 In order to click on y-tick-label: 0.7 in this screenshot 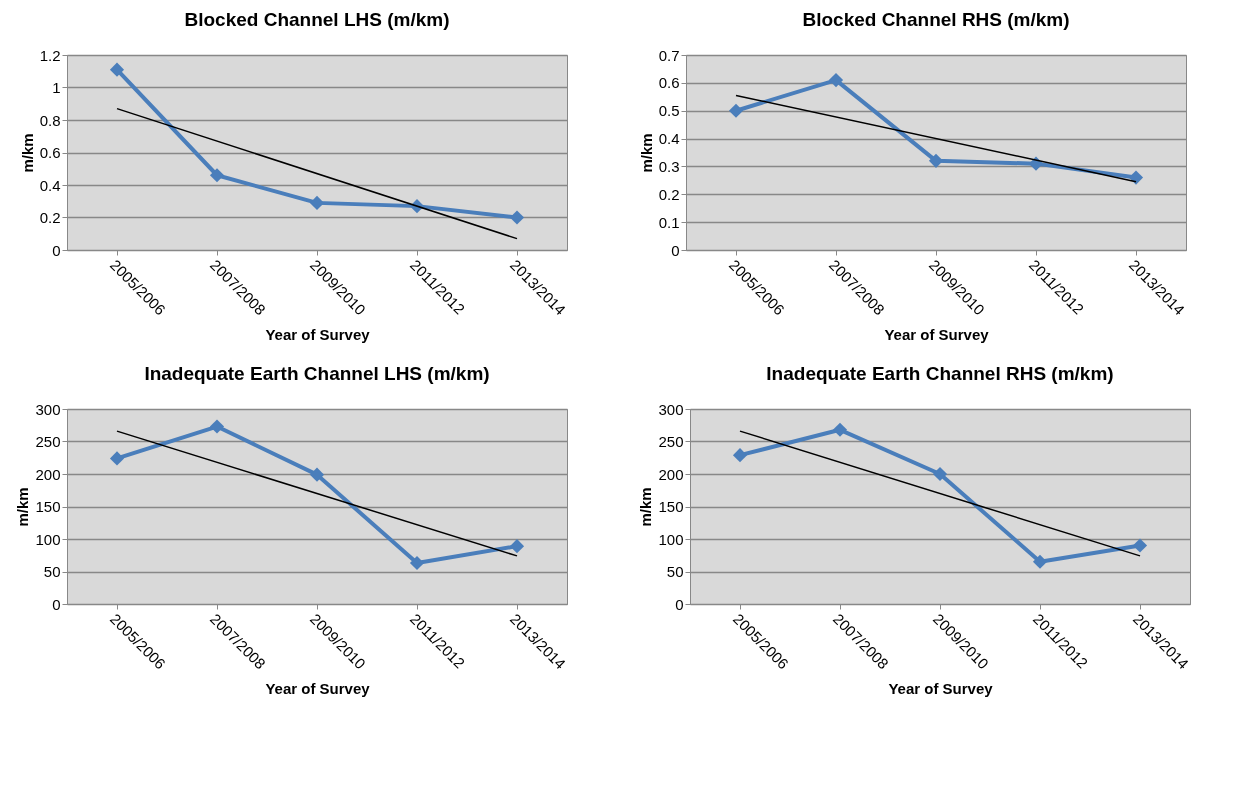, I will do `click(669, 55)`.